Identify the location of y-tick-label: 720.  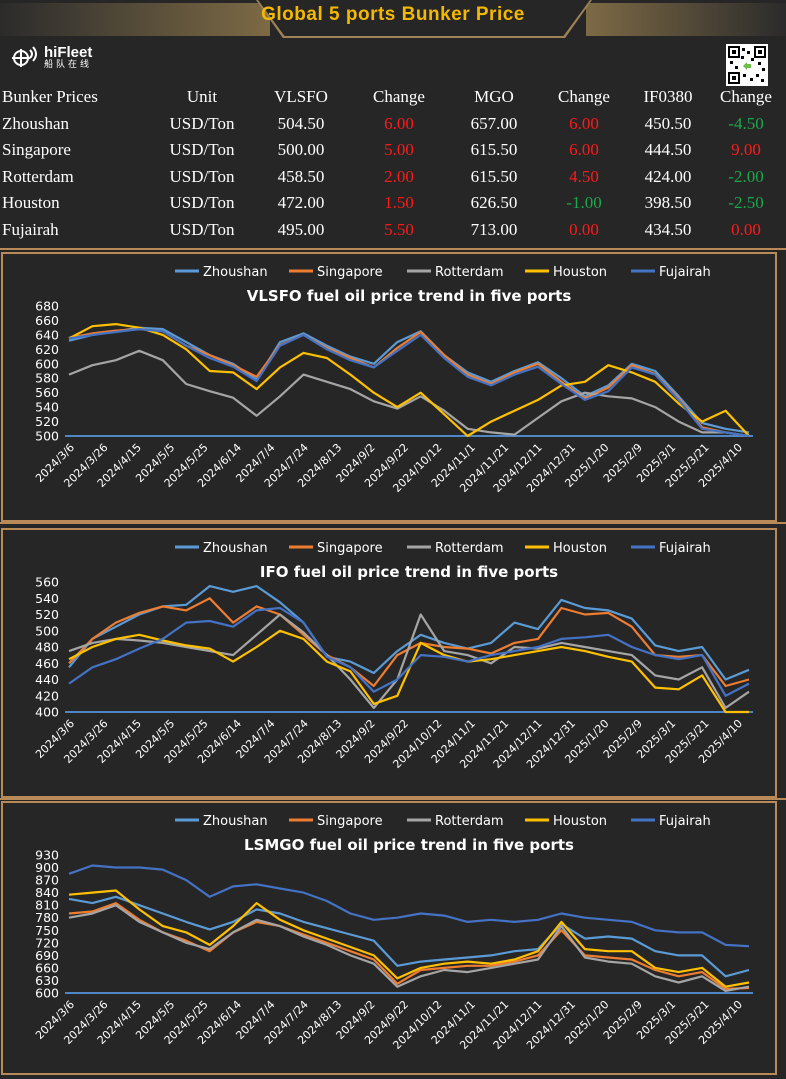
(47, 942).